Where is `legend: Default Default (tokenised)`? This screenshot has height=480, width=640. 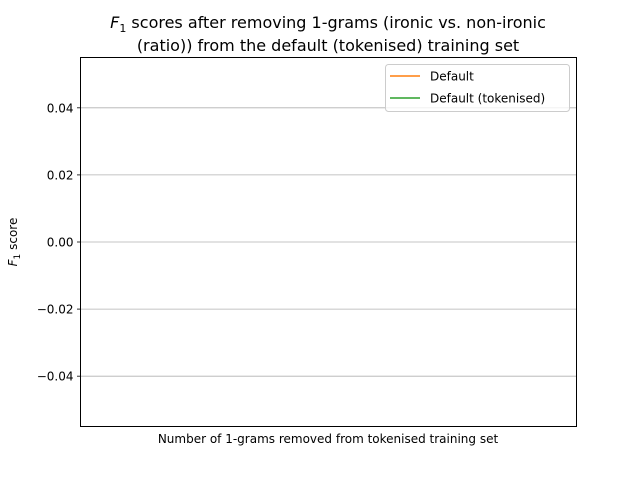
legend: Default Default (tokenised) is located at coordinates (477, 88).